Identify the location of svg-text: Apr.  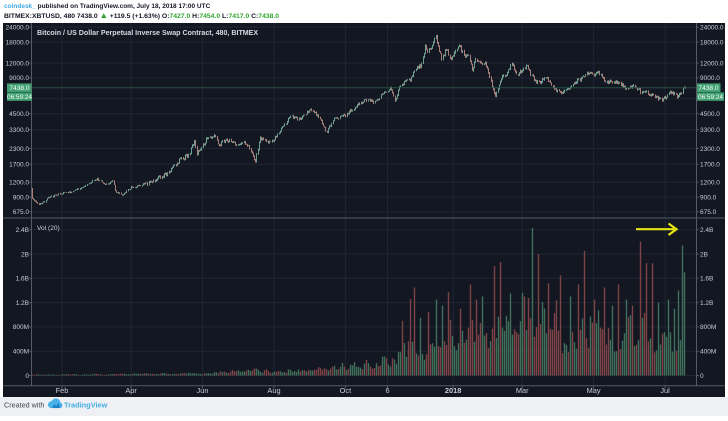
(131, 390).